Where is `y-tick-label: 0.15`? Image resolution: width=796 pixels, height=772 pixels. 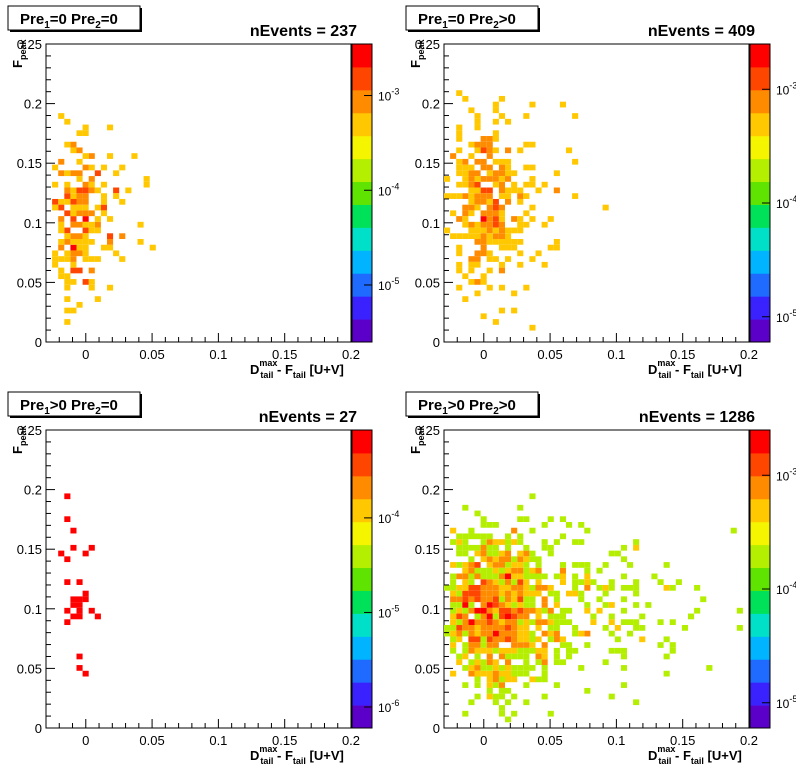
y-tick-label: 0.15 is located at coordinates (427, 549).